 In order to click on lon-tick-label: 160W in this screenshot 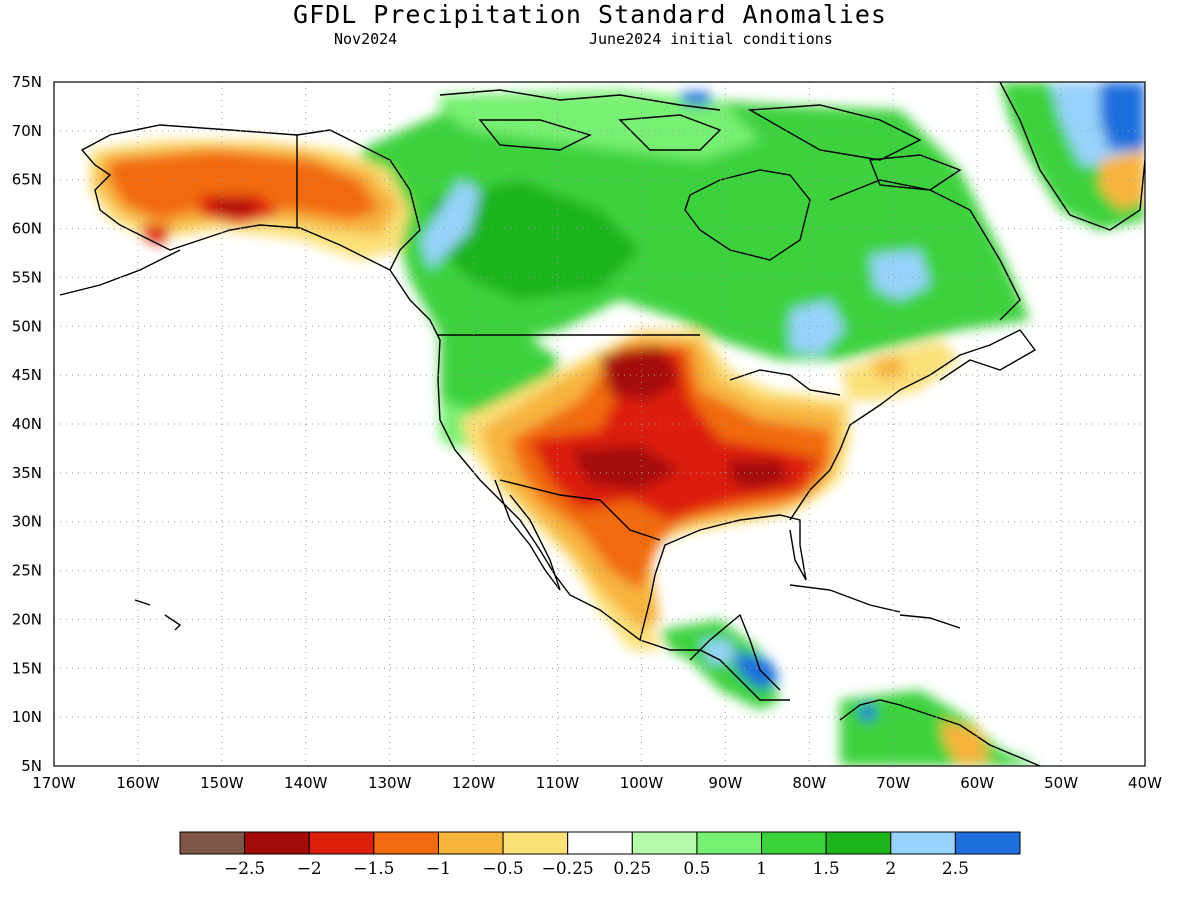, I will do `click(138, 783)`.